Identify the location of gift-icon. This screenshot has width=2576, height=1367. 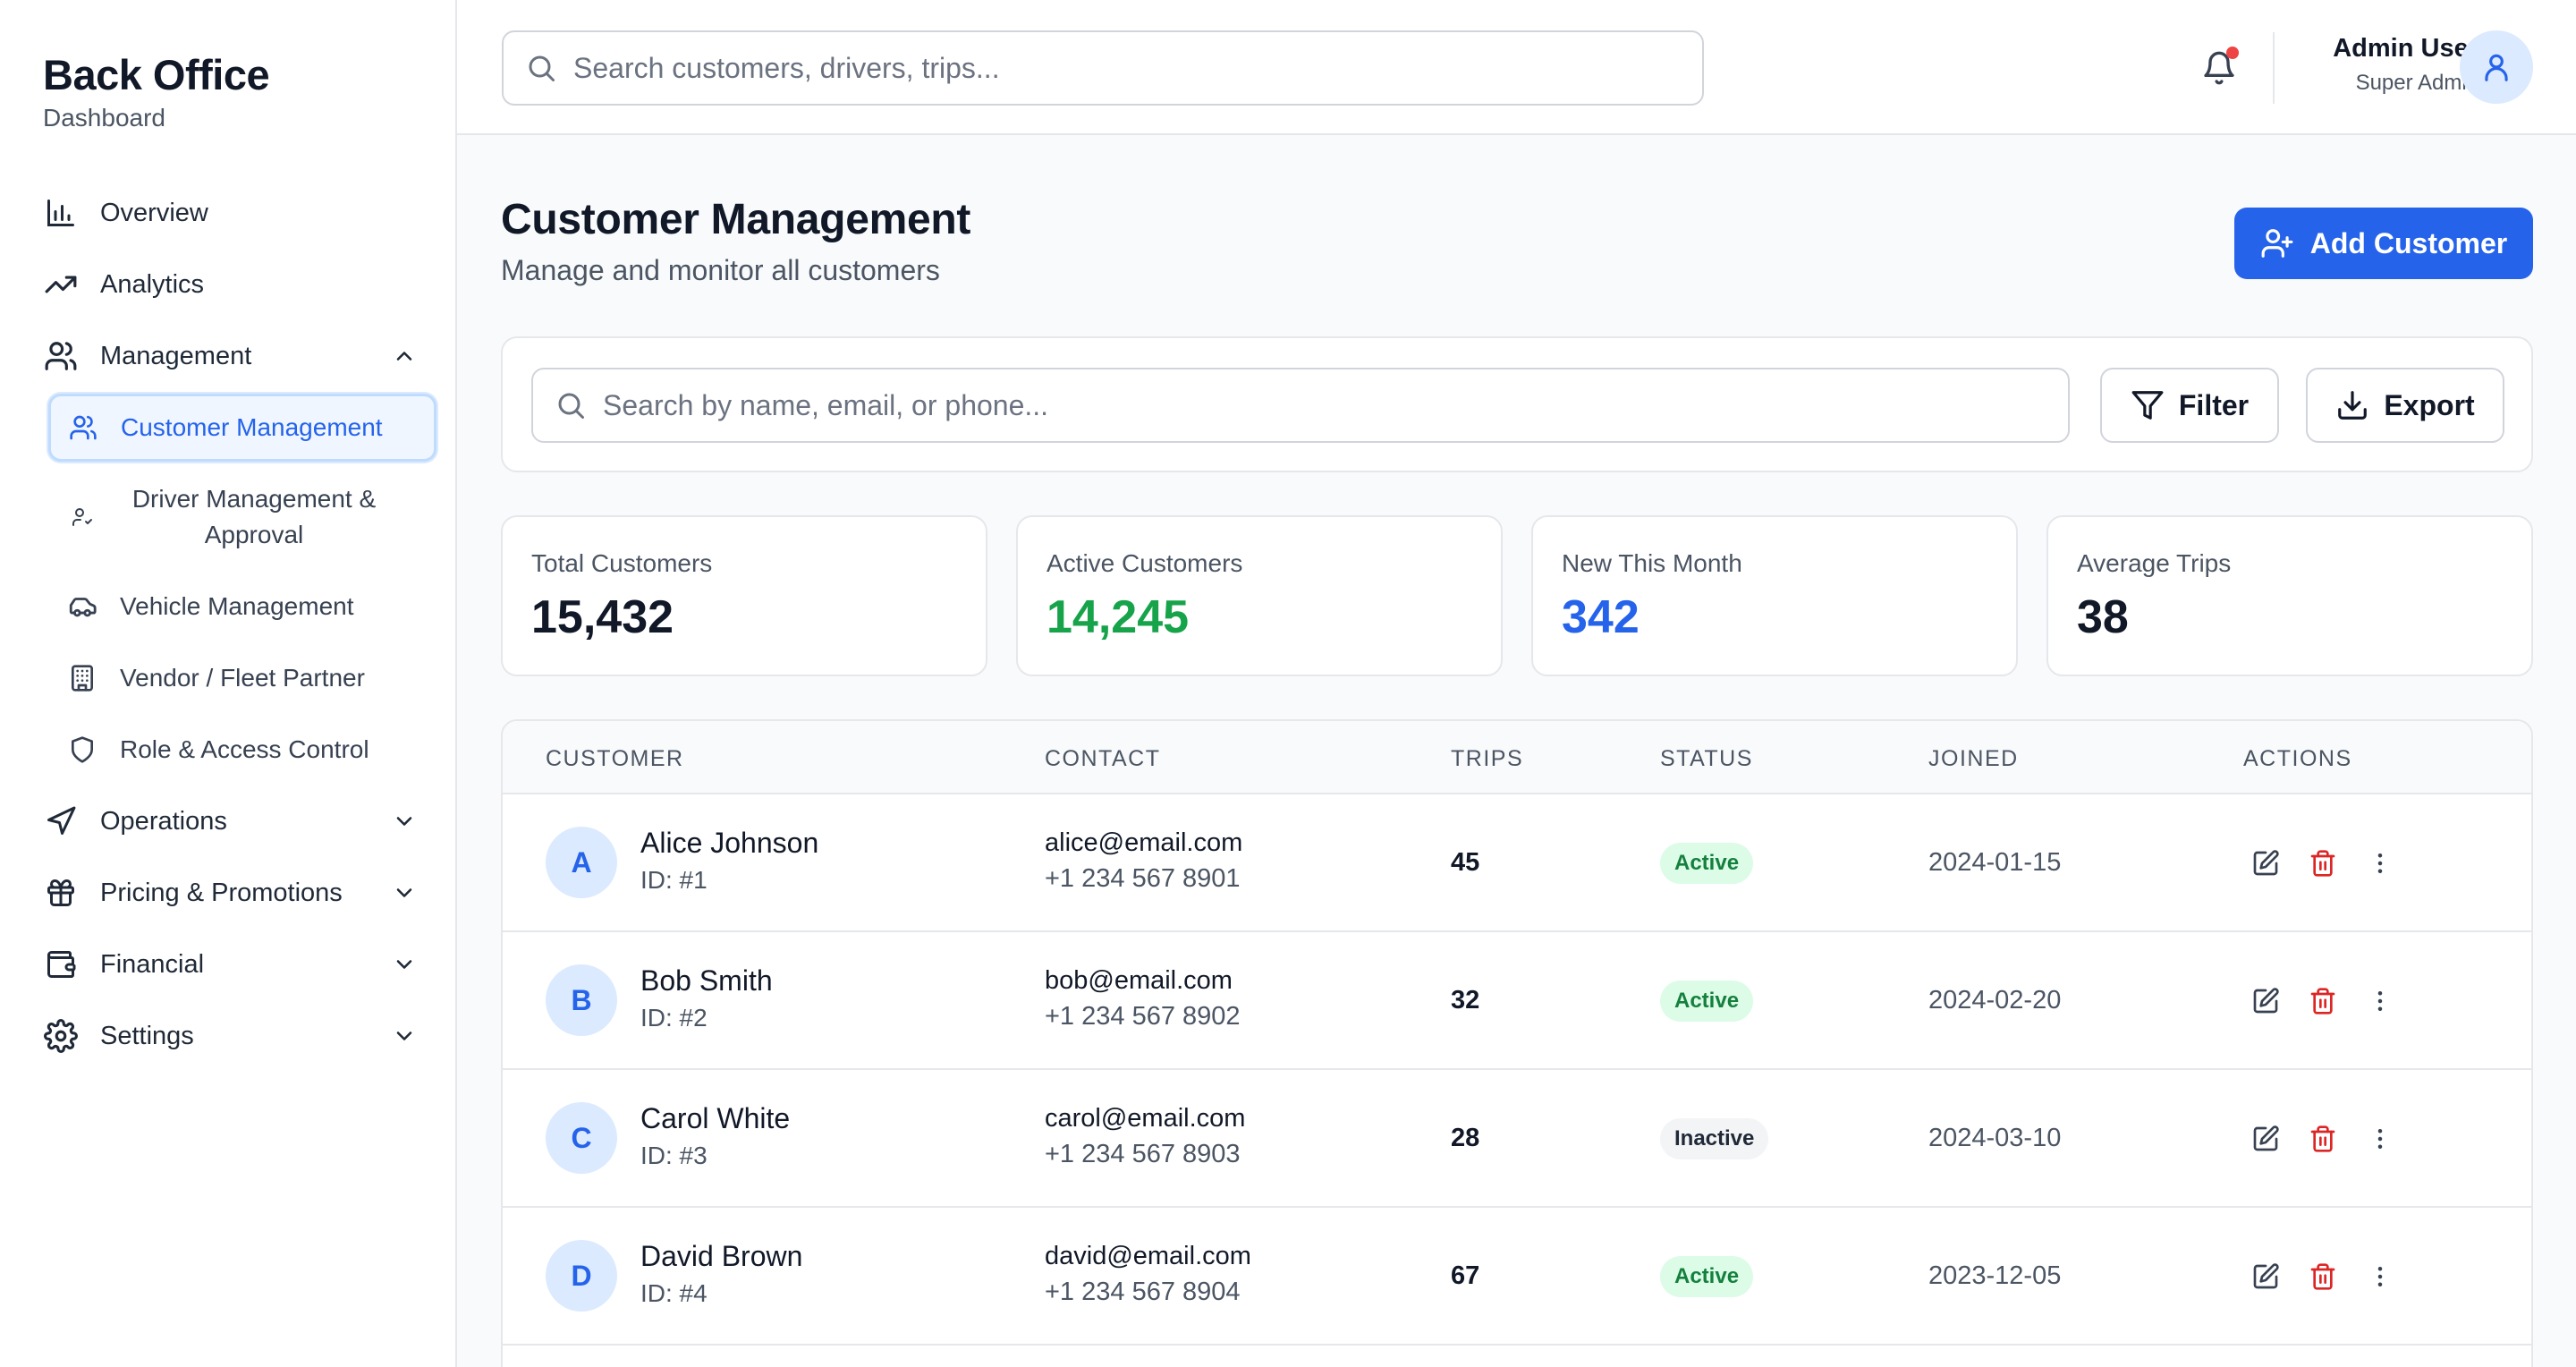
(61, 893).